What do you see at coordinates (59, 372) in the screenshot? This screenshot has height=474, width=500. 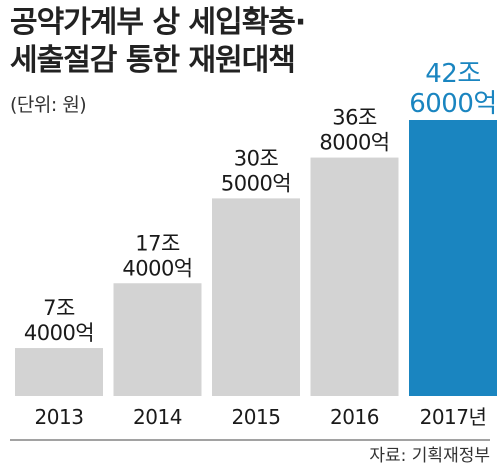 I see `bar-2013` at bounding box center [59, 372].